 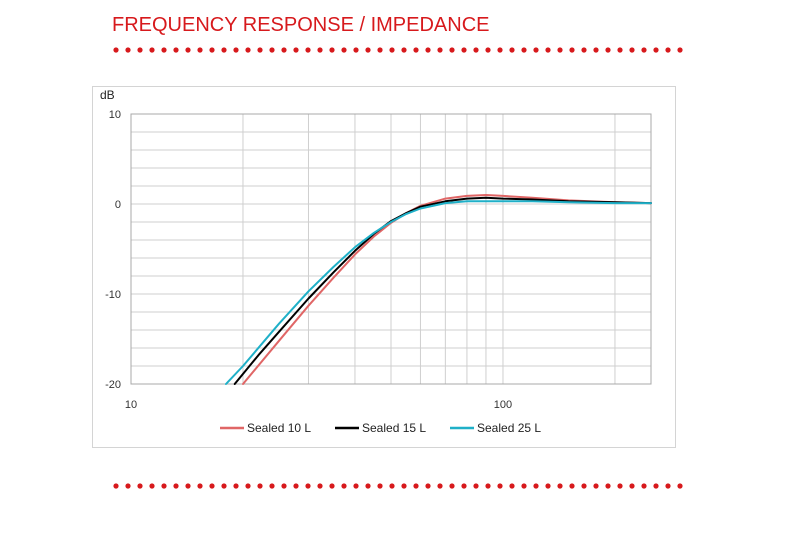 I want to click on y-tick-label: 0, so click(x=118, y=205).